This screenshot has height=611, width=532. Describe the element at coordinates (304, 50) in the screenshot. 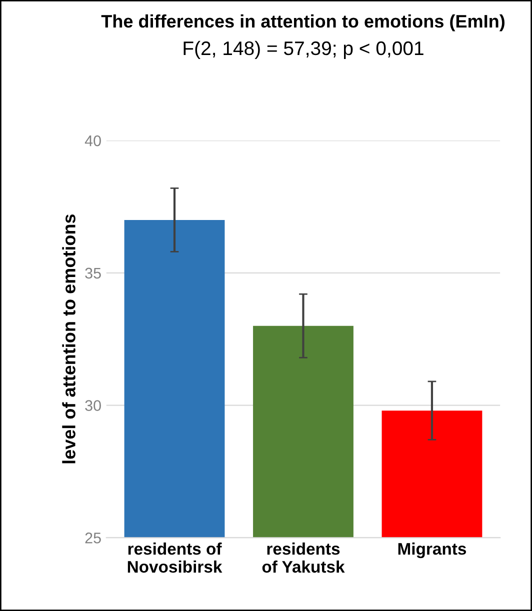

I see `chart-subtitle: F(2, 148) = 57,39; p < 0,001` at that location.